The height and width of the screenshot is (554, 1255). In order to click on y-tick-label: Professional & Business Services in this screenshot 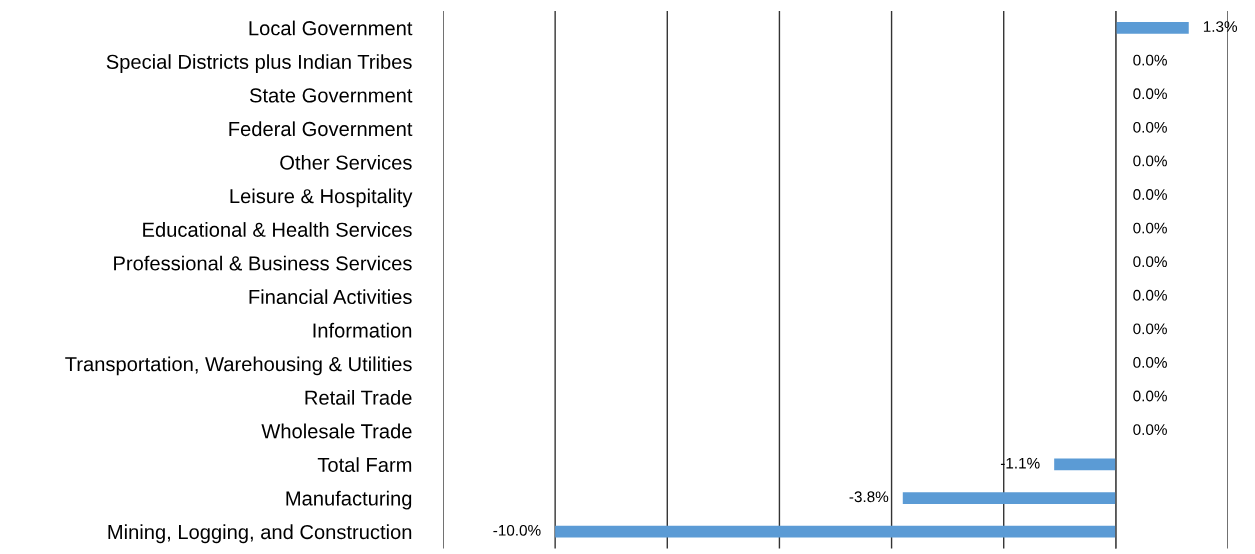, I will do `click(263, 263)`.